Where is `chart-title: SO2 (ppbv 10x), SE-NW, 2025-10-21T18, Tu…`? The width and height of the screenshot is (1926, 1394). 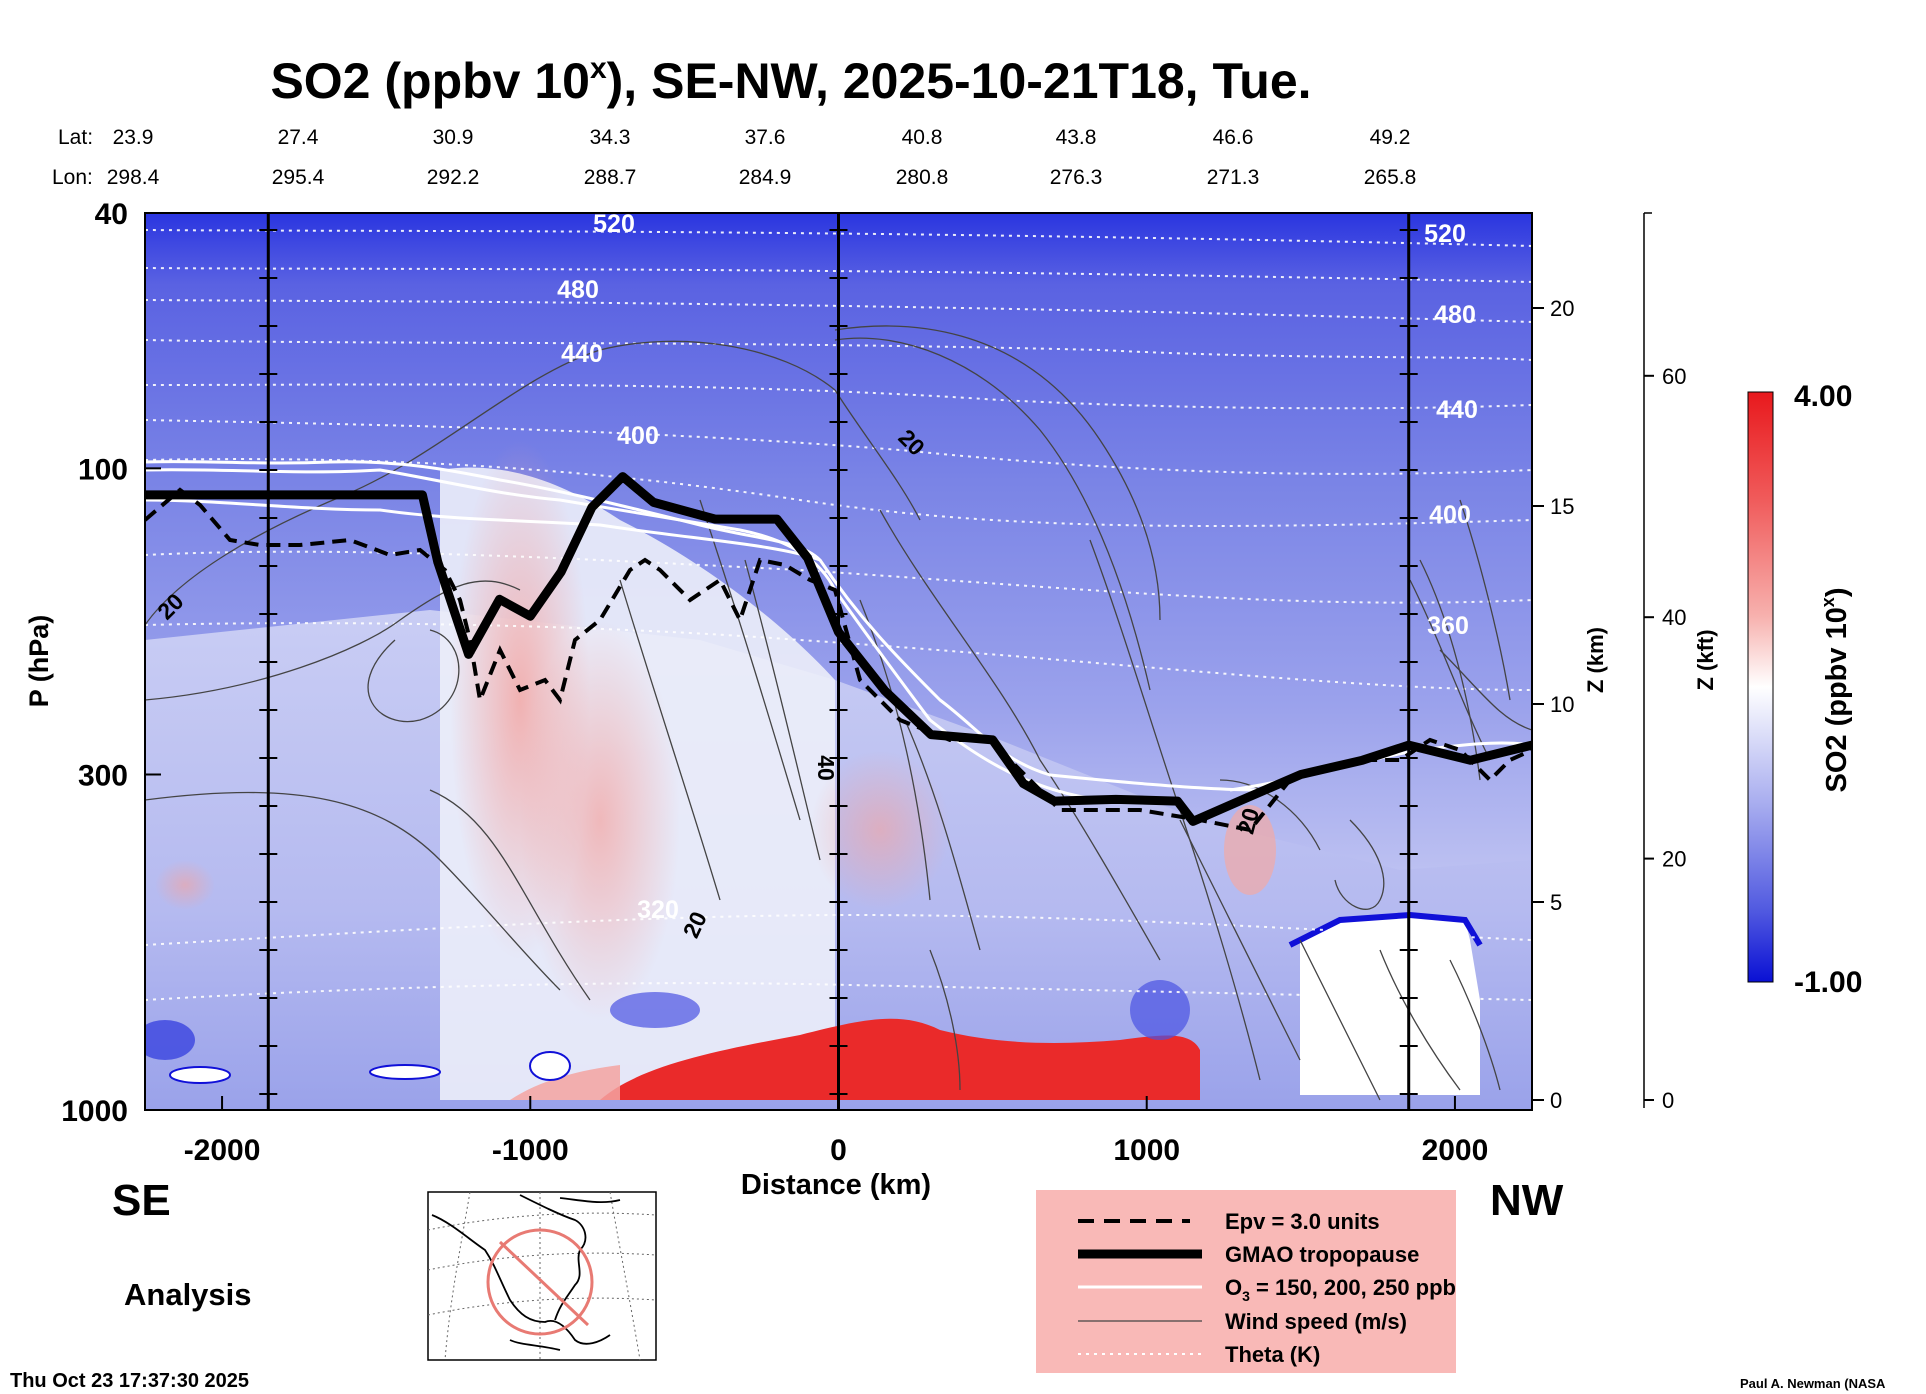 chart-title: SO2 (ppbv 10x), SE-NW, 2025-10-21T18, Tu… is located at coordinates (790, 80).